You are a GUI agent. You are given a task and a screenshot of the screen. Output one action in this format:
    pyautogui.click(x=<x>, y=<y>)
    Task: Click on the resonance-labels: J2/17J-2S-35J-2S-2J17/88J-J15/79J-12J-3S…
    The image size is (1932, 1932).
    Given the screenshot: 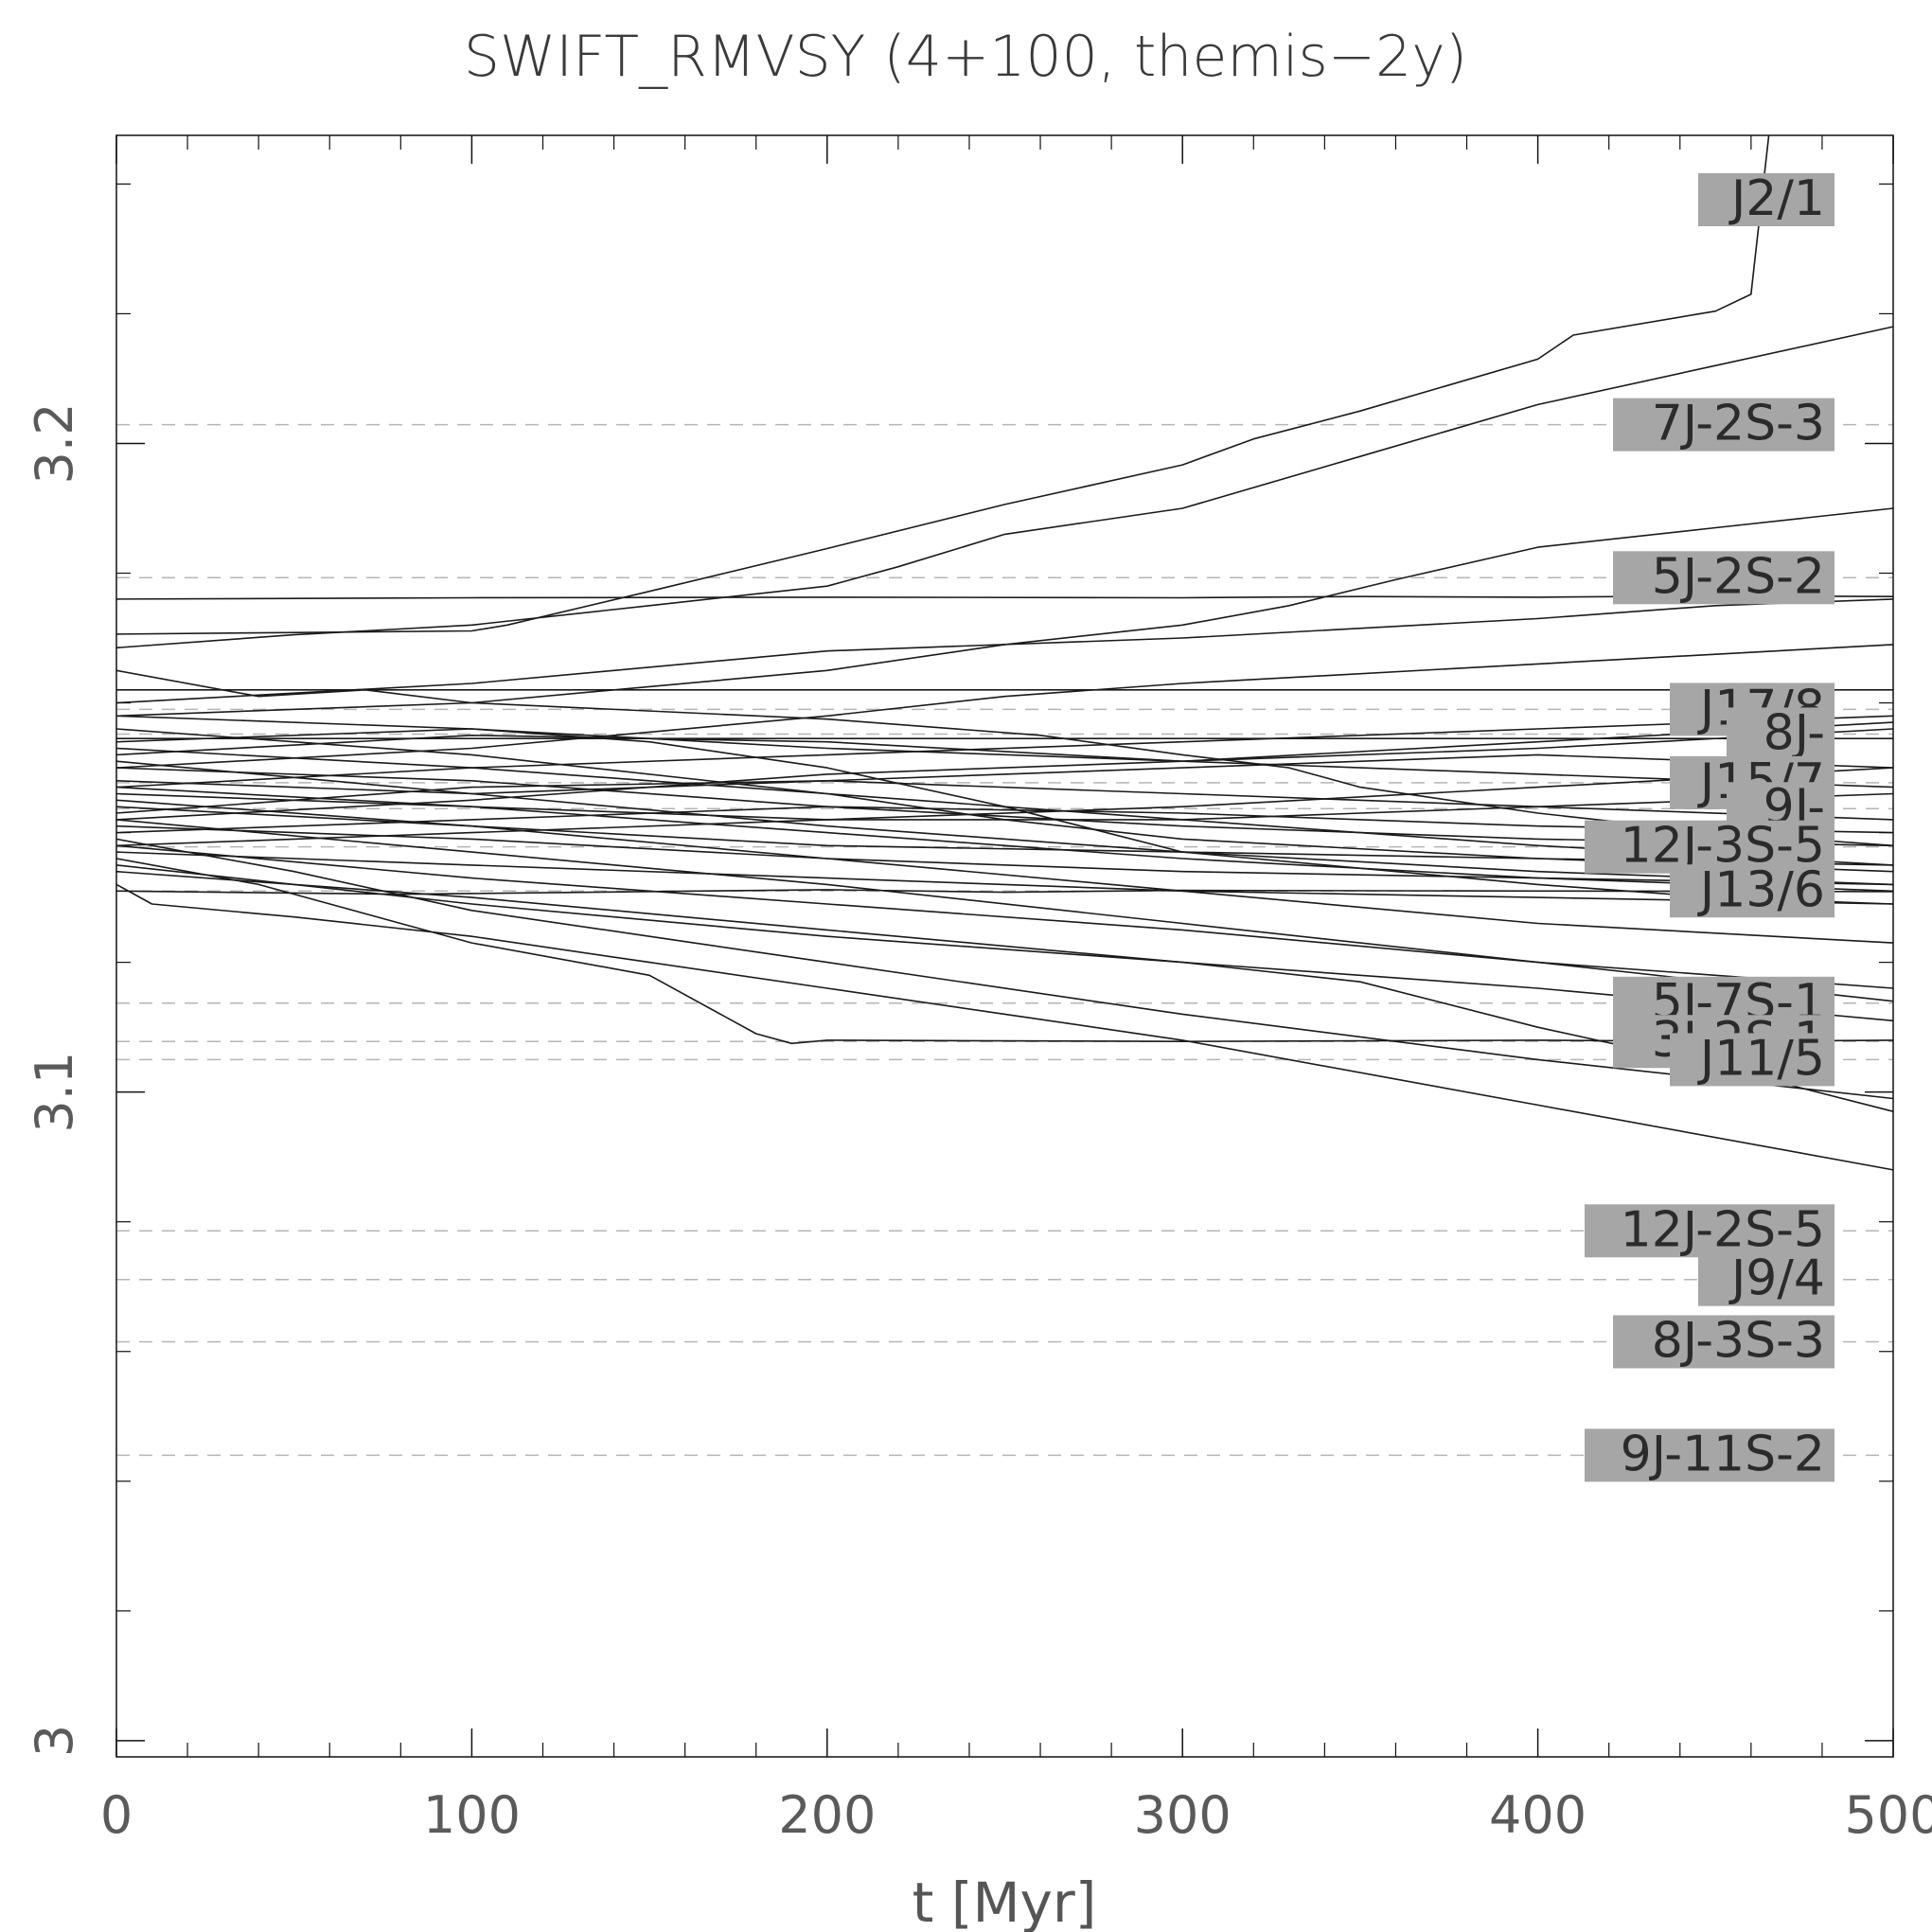 What is the action you would take?
    pyautogui.click(x=1710, y=826)
    